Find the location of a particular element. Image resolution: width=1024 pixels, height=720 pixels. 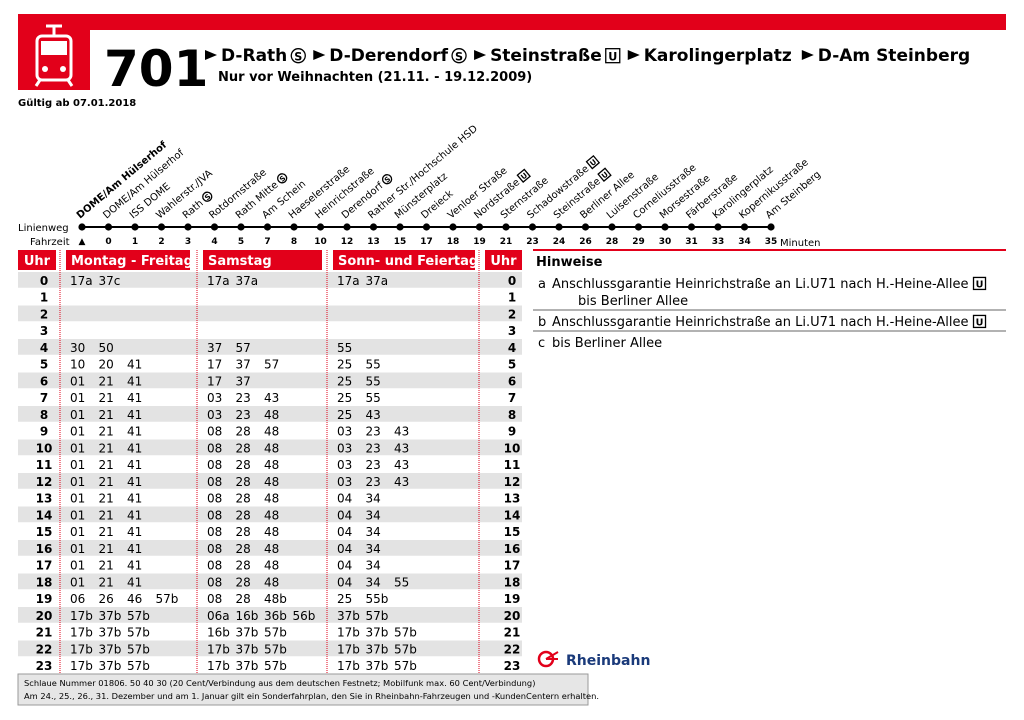

departure: 21 is located at coordinates (106, 499).